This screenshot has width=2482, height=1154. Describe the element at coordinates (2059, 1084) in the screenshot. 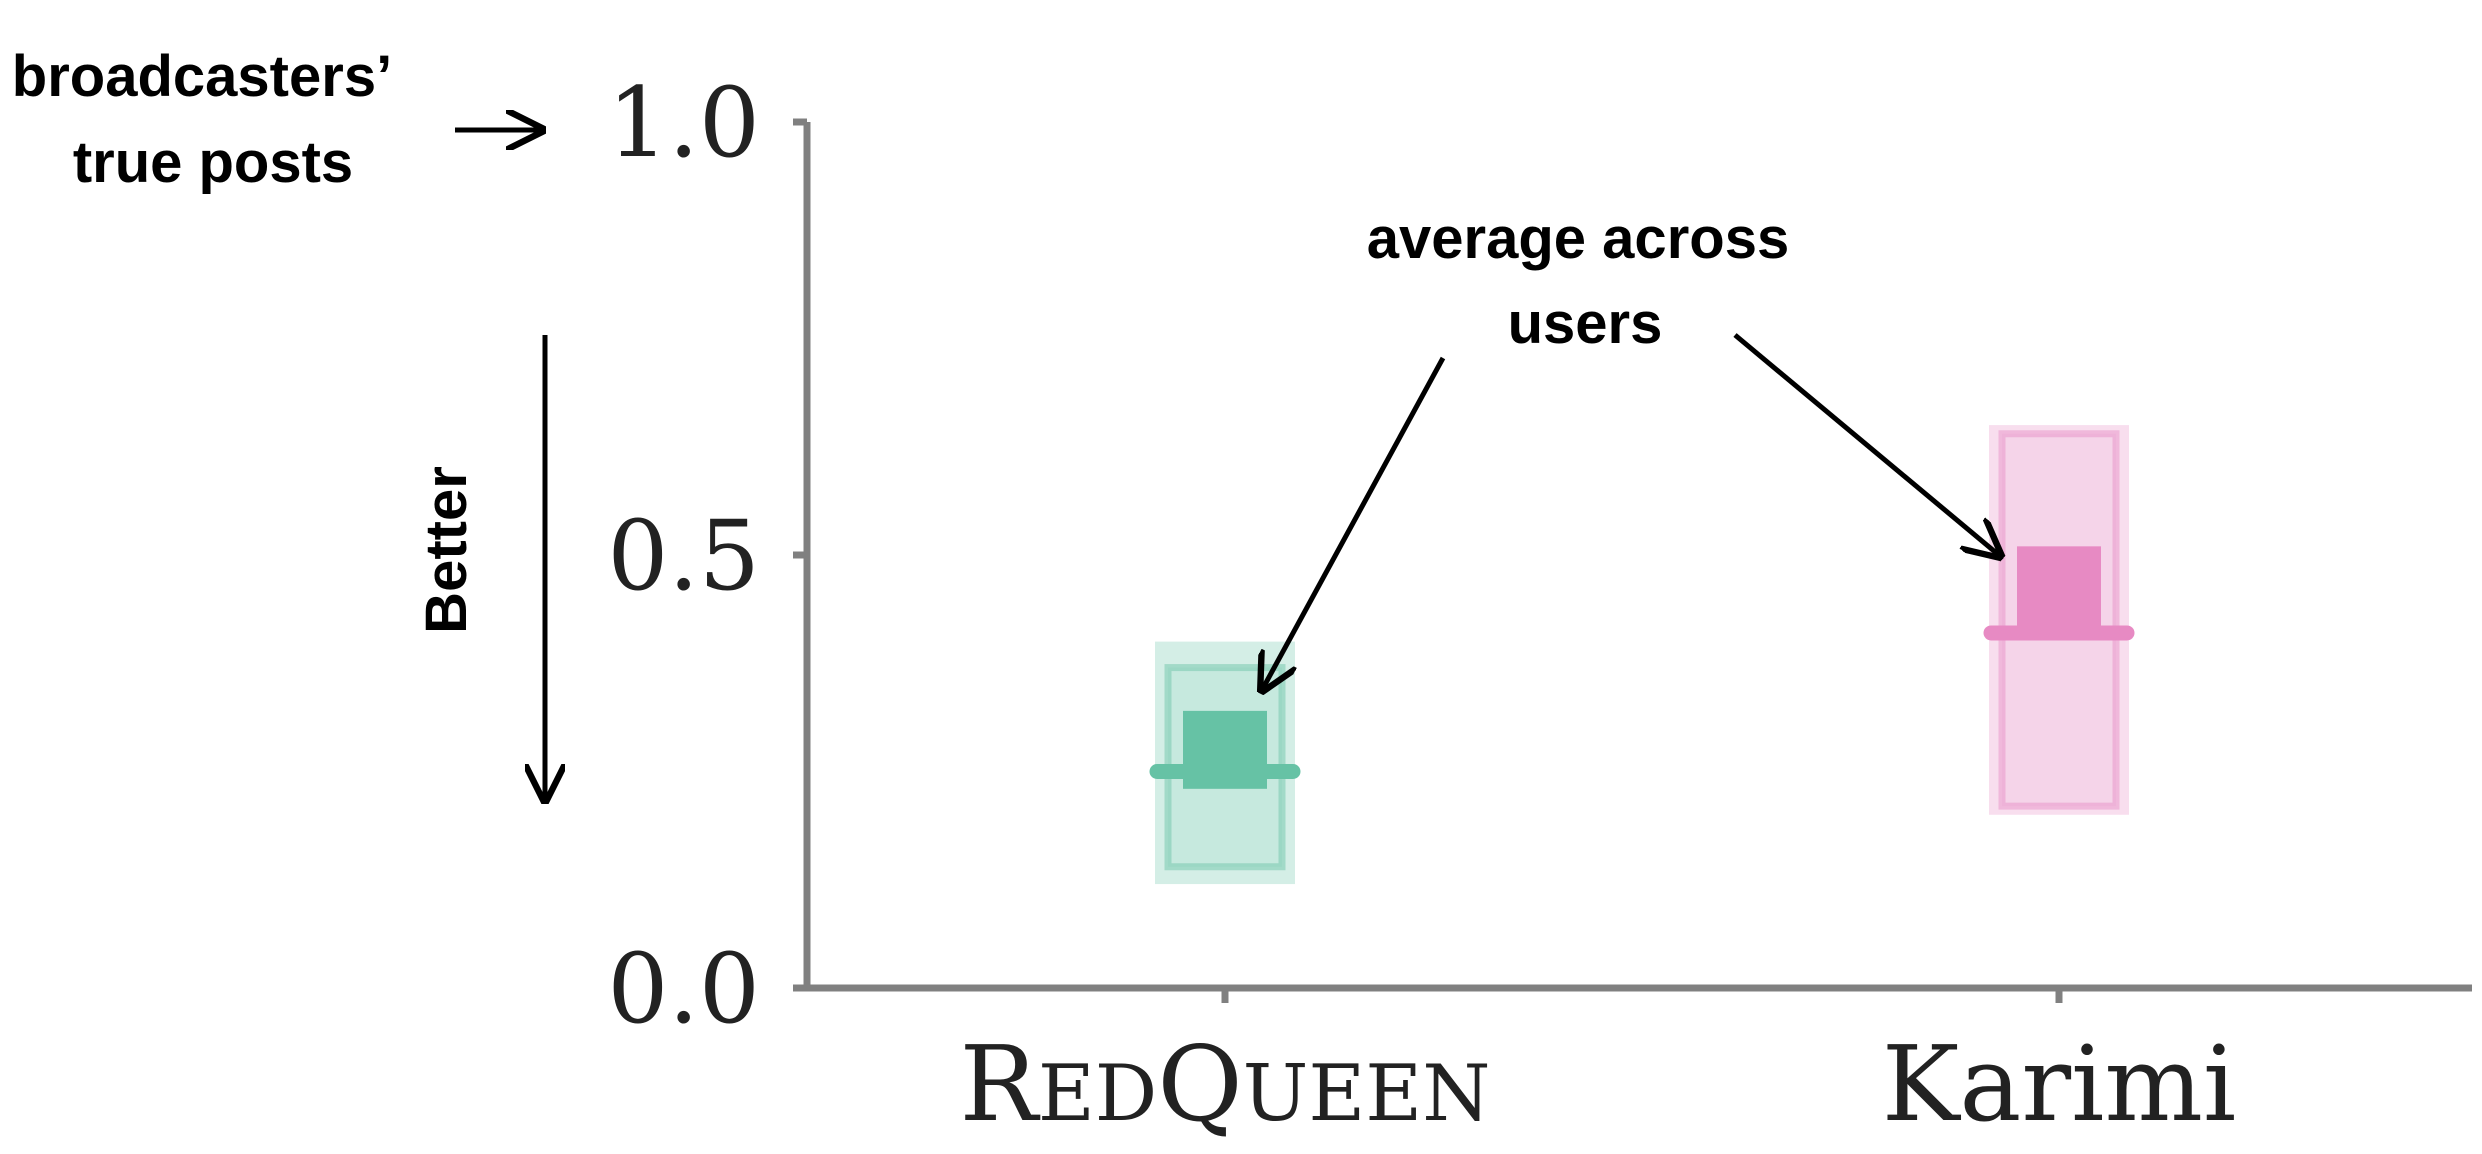

I see `x-tick-label-karimi: Karimi` at that location.